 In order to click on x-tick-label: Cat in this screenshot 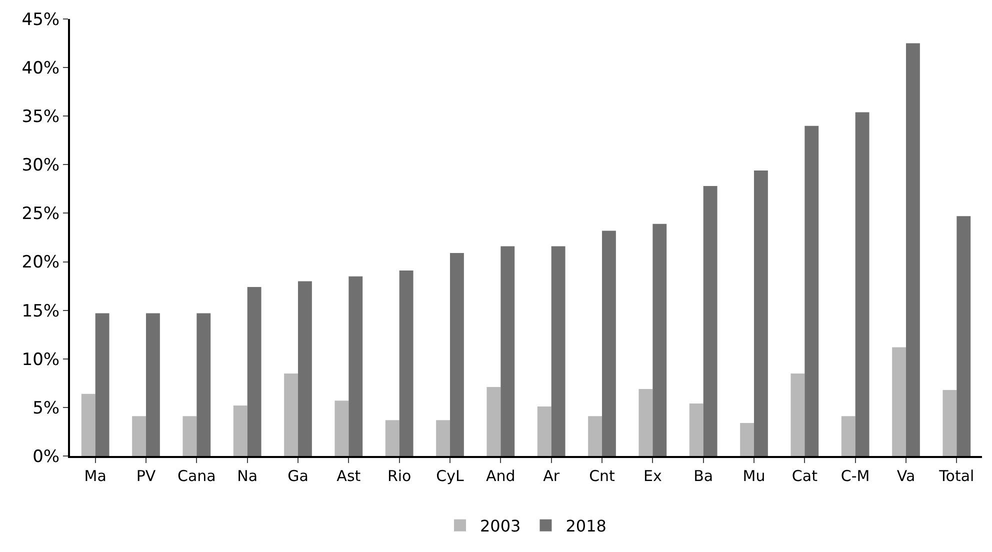, I will do `click(805, 476)`.